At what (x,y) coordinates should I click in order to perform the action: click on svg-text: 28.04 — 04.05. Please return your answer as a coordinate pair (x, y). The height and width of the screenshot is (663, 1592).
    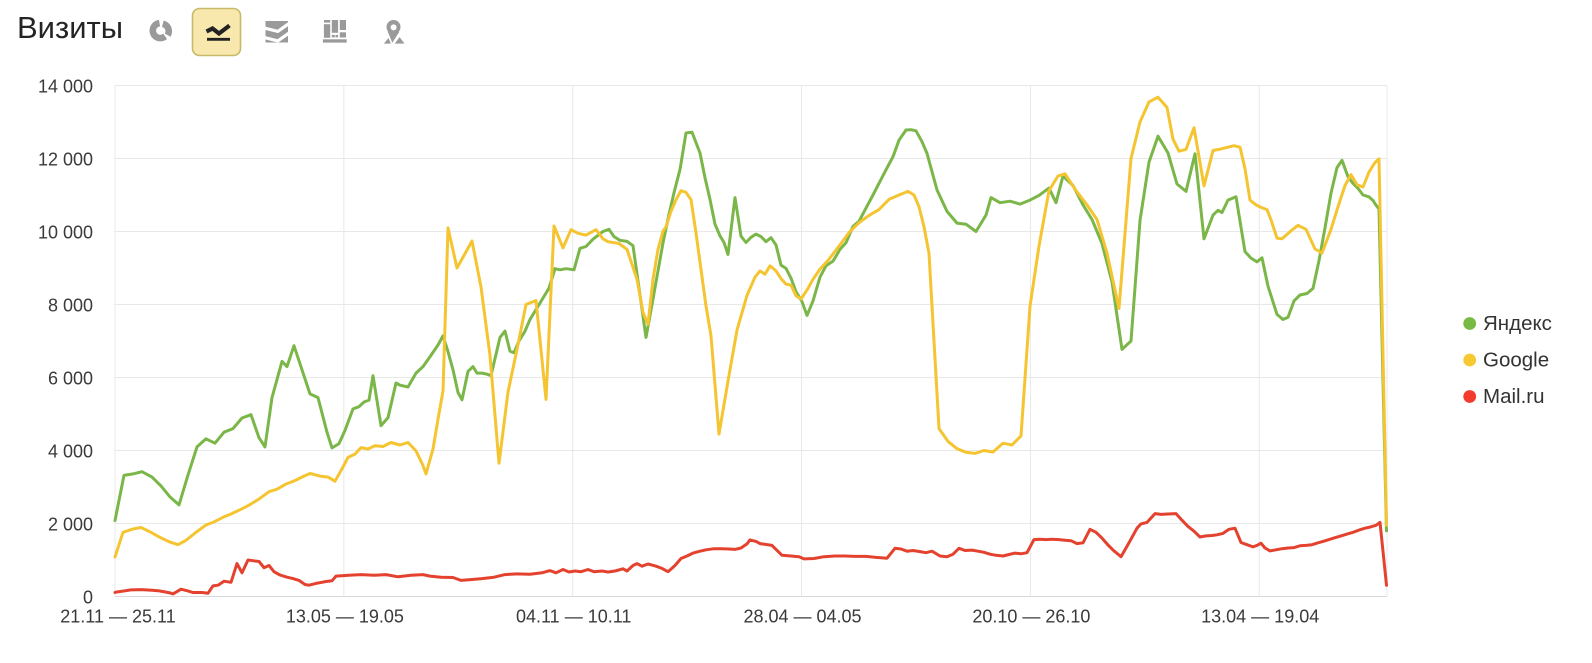
    Looking at the image, I should click on (802, 616).